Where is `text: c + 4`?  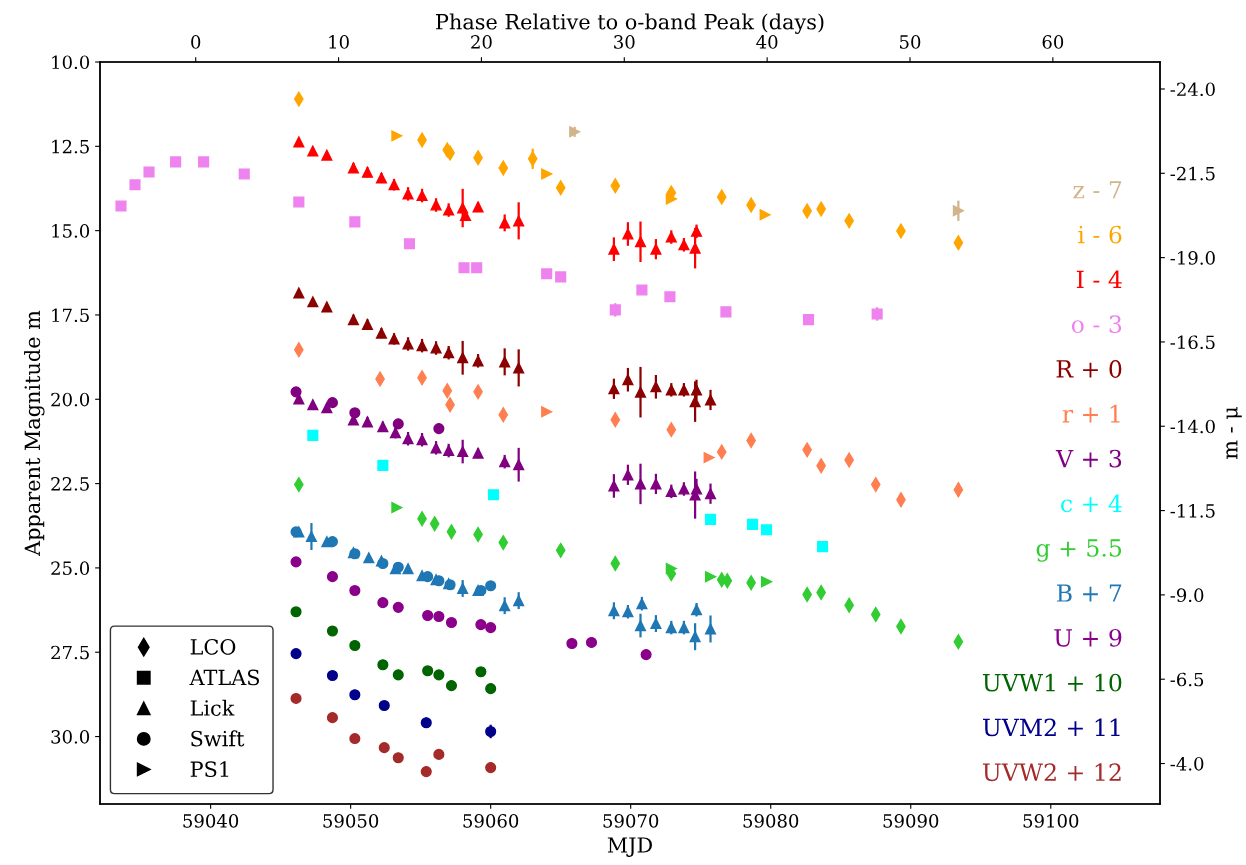
text: c + 4 is located at coordinates (1091, 503).